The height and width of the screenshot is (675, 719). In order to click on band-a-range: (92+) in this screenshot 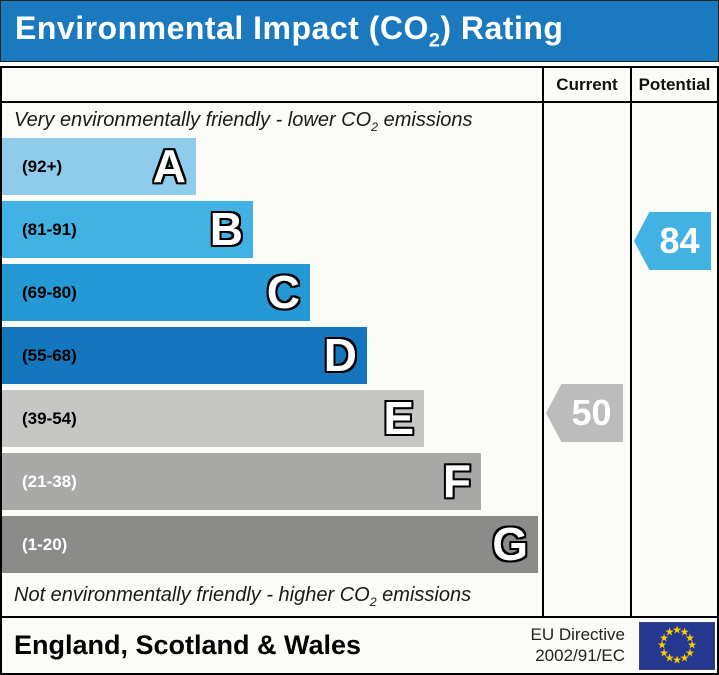, I will do `click(42, 166)`.